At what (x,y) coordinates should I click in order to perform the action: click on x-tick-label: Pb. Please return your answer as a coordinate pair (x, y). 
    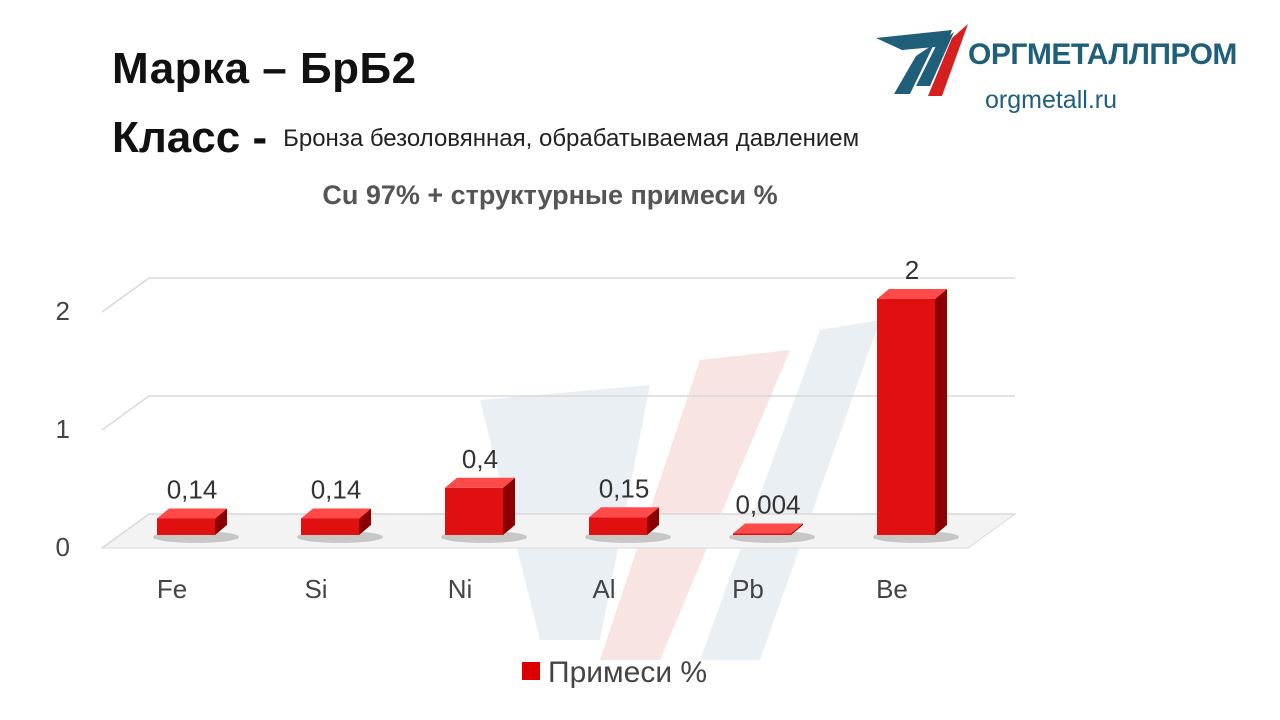
    Looking at the image, I should click on (748, 589).